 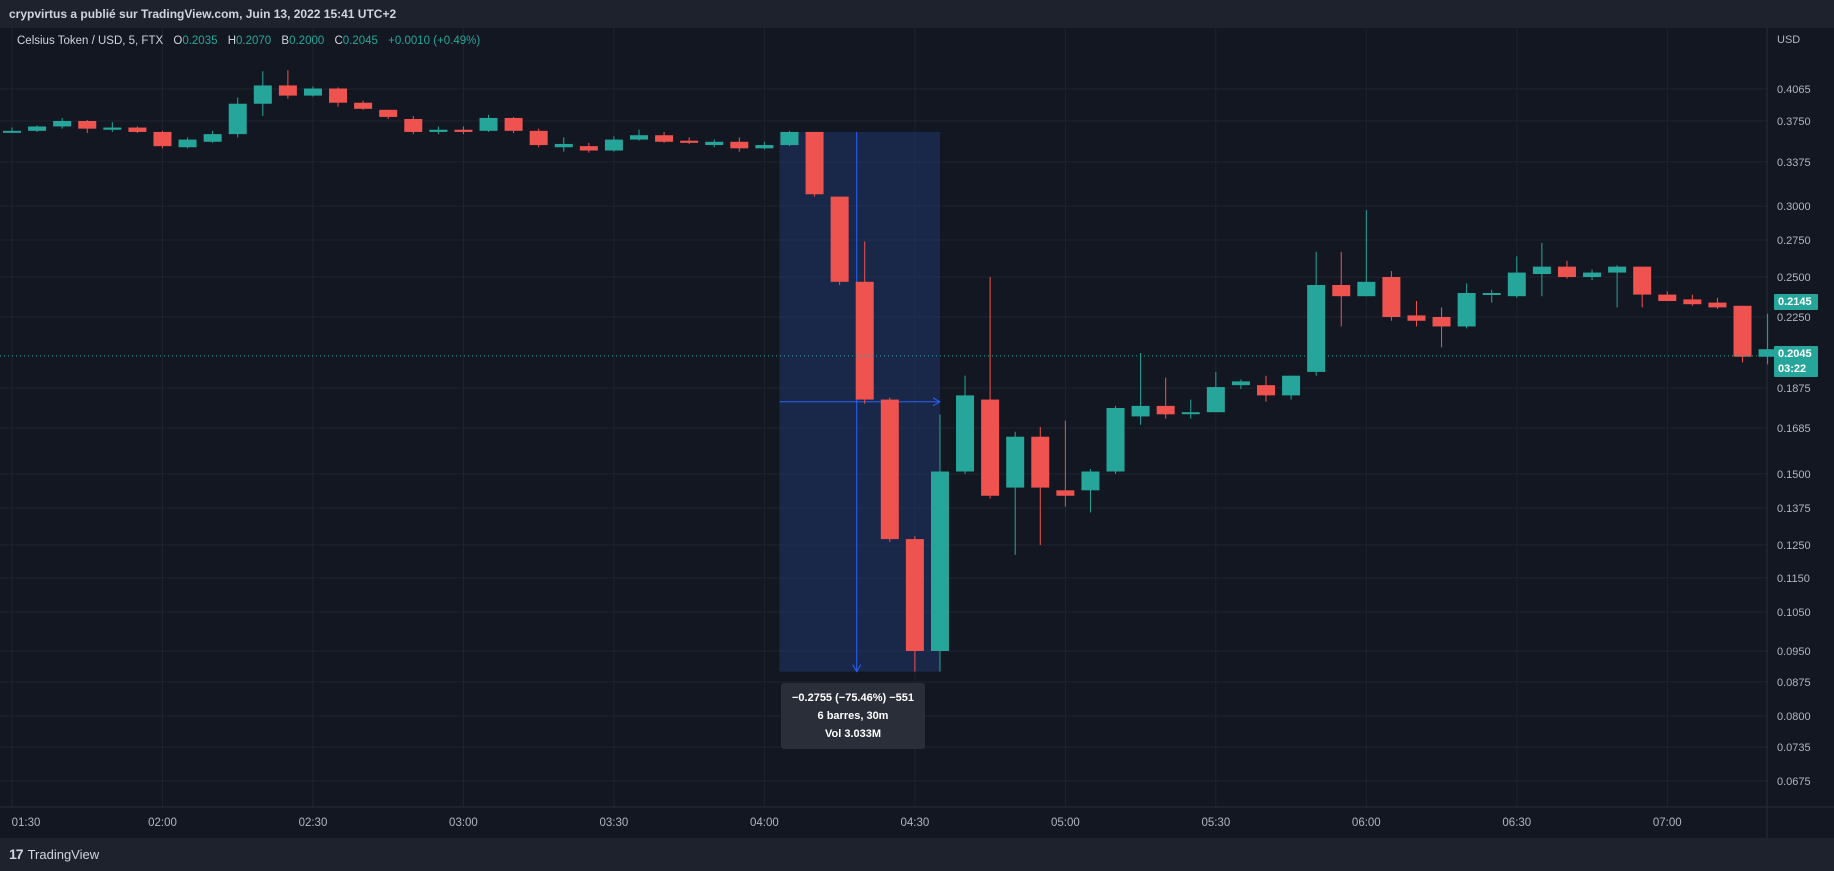 What do you see at coordinates (1794, 717) in the screenshot?
I see `y-tick-label: 0.0800` at bounding box center [1794, 717].